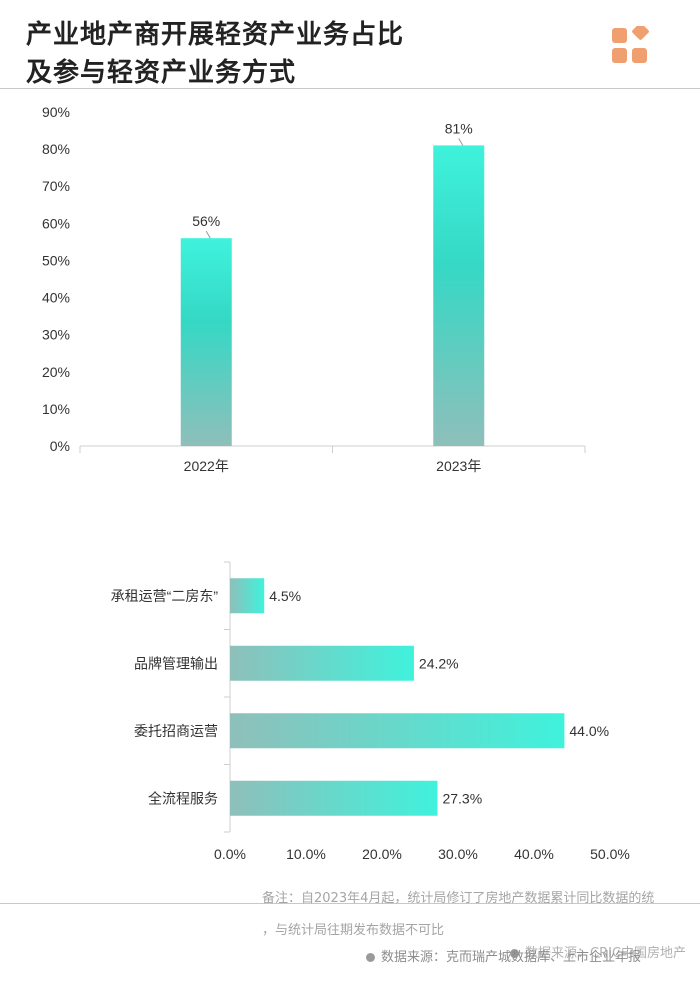 This screenshot has width=700, height=992. What do you see at coordinates (56, 260) in the screenshot?
I see `y-tick-label: 50%` at bounding box center [56, 260].